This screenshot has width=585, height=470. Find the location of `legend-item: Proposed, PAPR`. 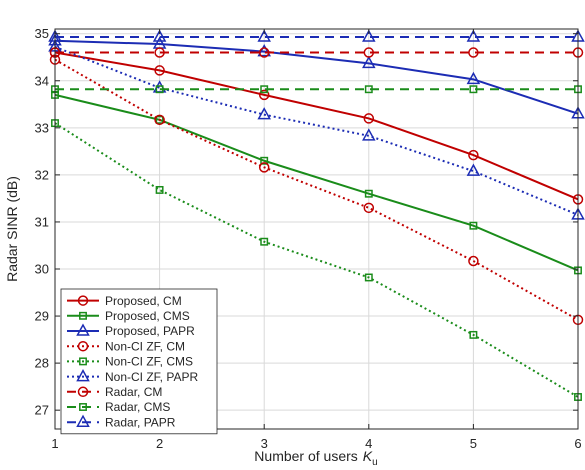

legend-item: Proposed, PAPR is located at coordinates (131, 330).